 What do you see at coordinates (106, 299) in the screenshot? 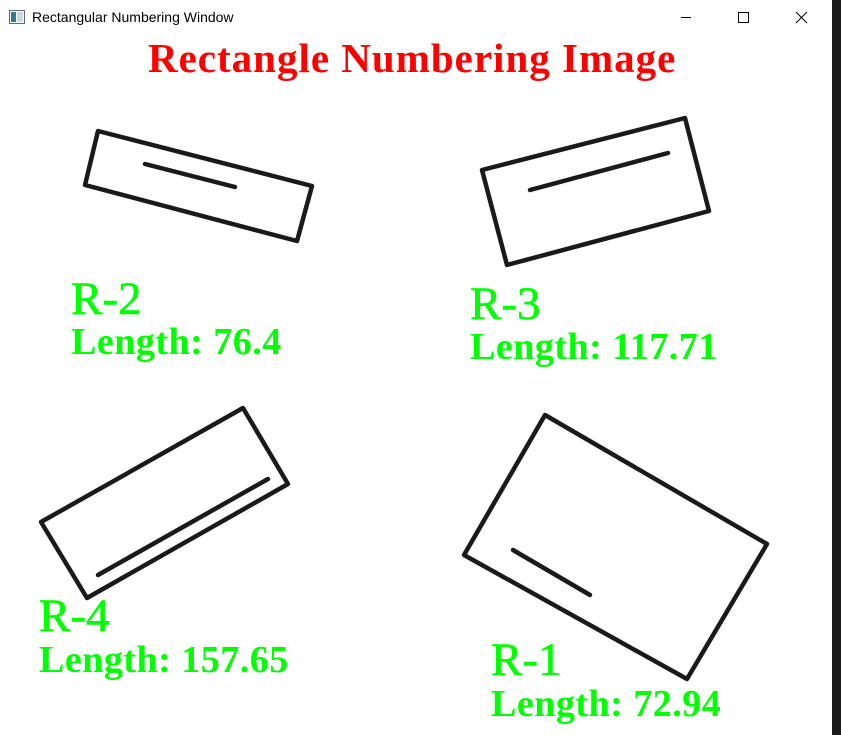
I see `rectangle-r2-id: R-2` at bounding box center [106, 299].